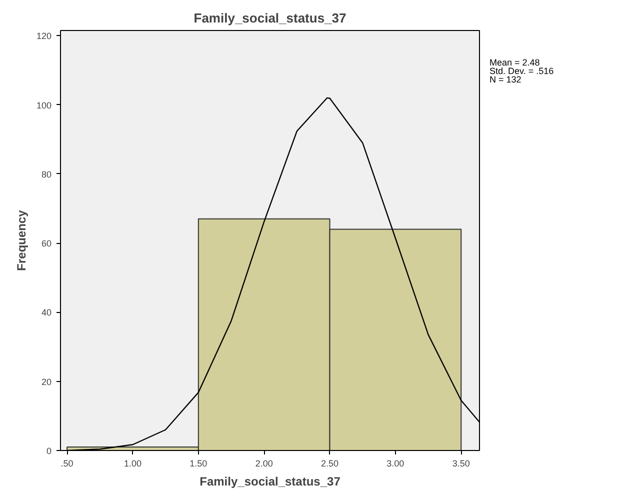  What do you see at coordinates (270, 481) in the screenshot?
I see `x-axis-title: Family_social_status_37` at bounding box center [270, 481].